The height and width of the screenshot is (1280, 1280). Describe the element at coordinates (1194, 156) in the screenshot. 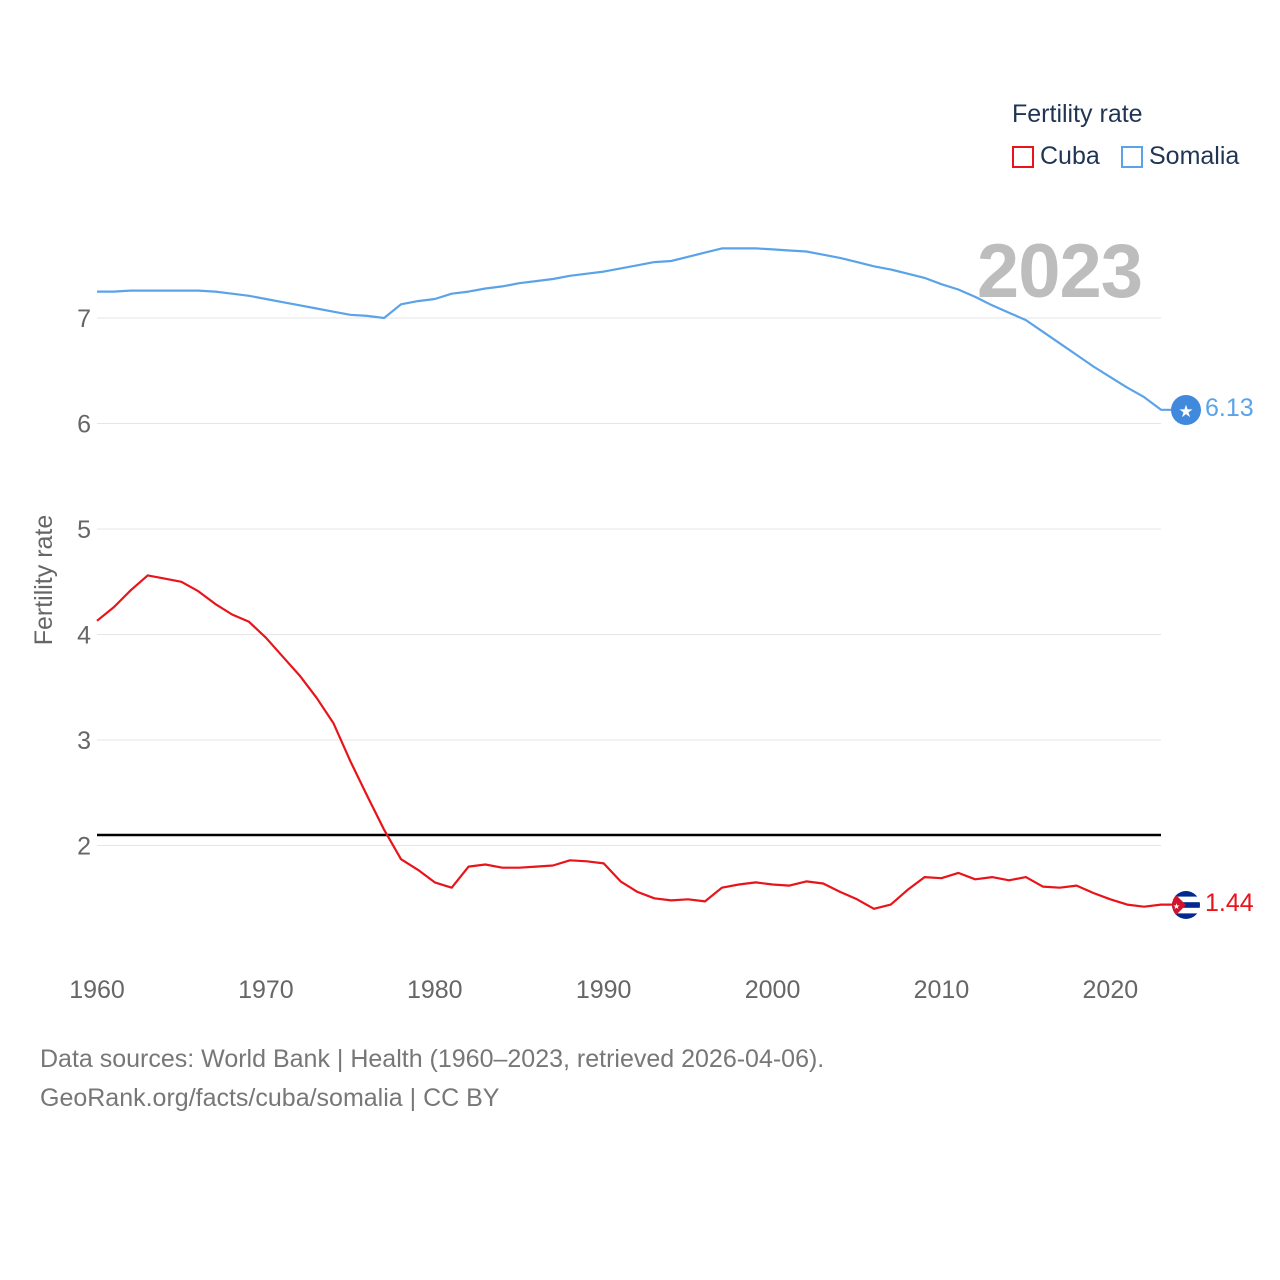

I see `legend-label-somalia: Somalia` at that location.